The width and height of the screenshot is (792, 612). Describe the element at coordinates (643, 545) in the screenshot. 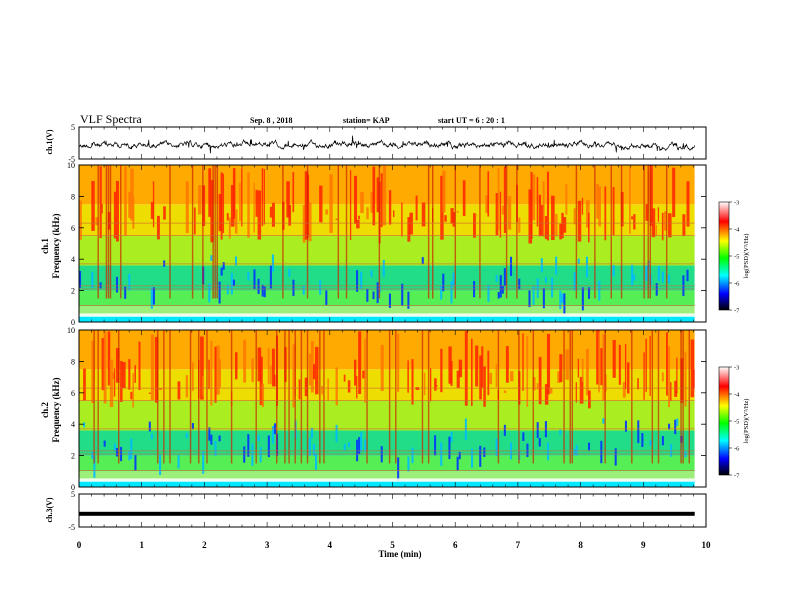

I see `x-tick-label: 9` at that location.